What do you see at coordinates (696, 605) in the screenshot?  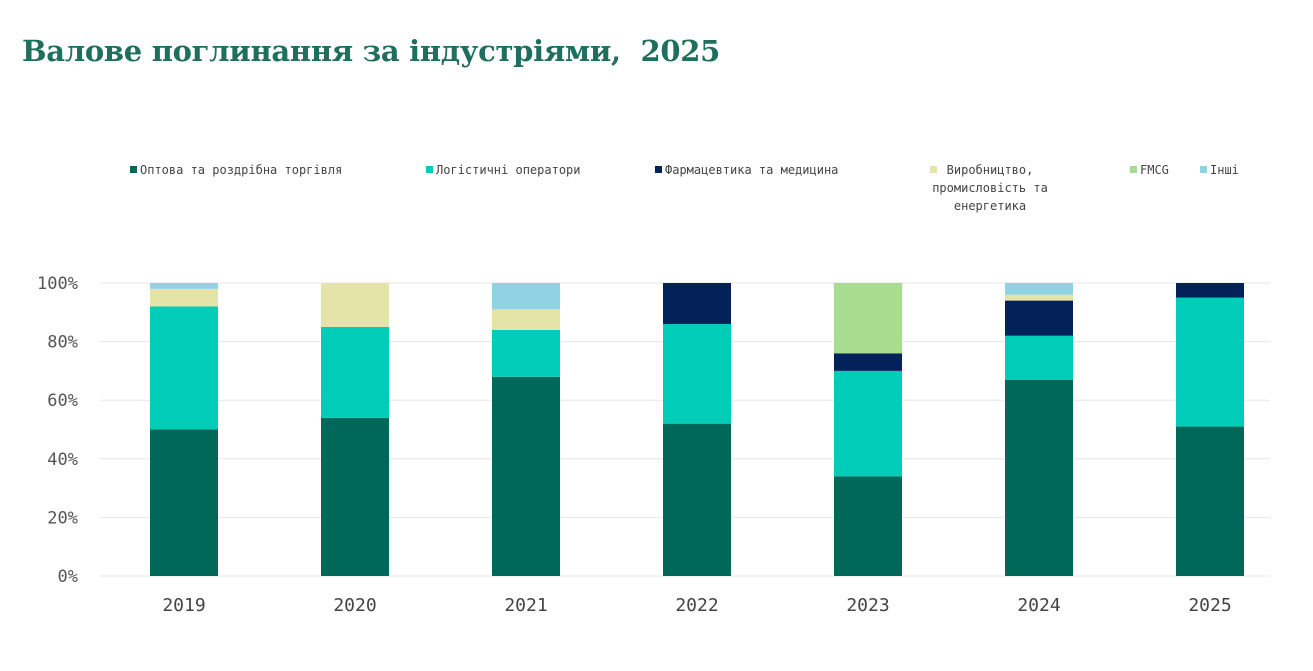 I see `x-tick-label: 2022` at bounding box center [696, 605].